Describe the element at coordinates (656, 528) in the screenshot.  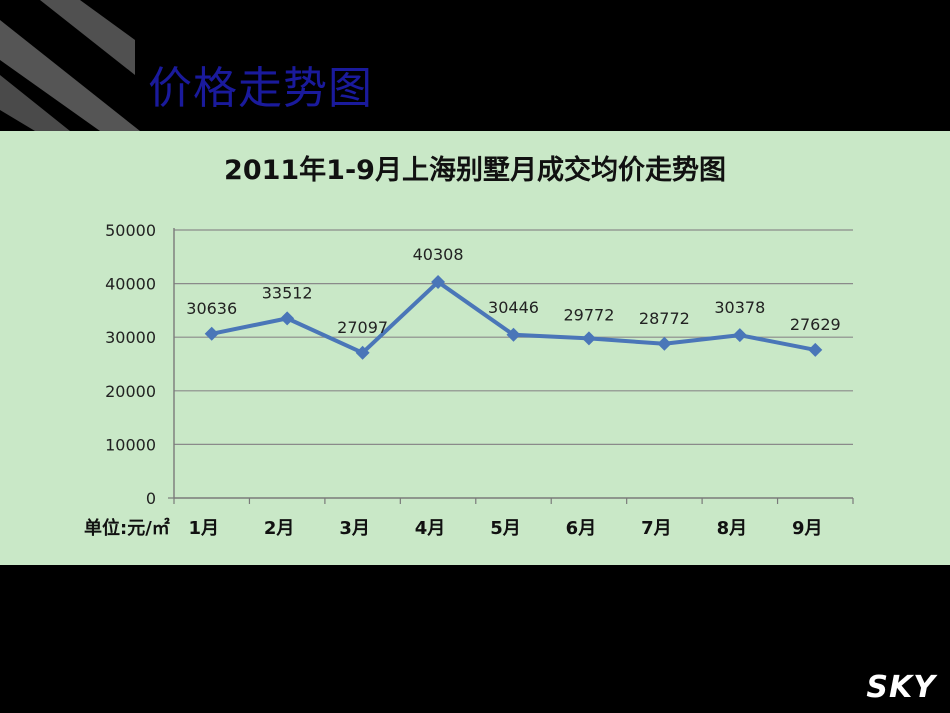
I see `x-tick-label-7: 7月` at that location.